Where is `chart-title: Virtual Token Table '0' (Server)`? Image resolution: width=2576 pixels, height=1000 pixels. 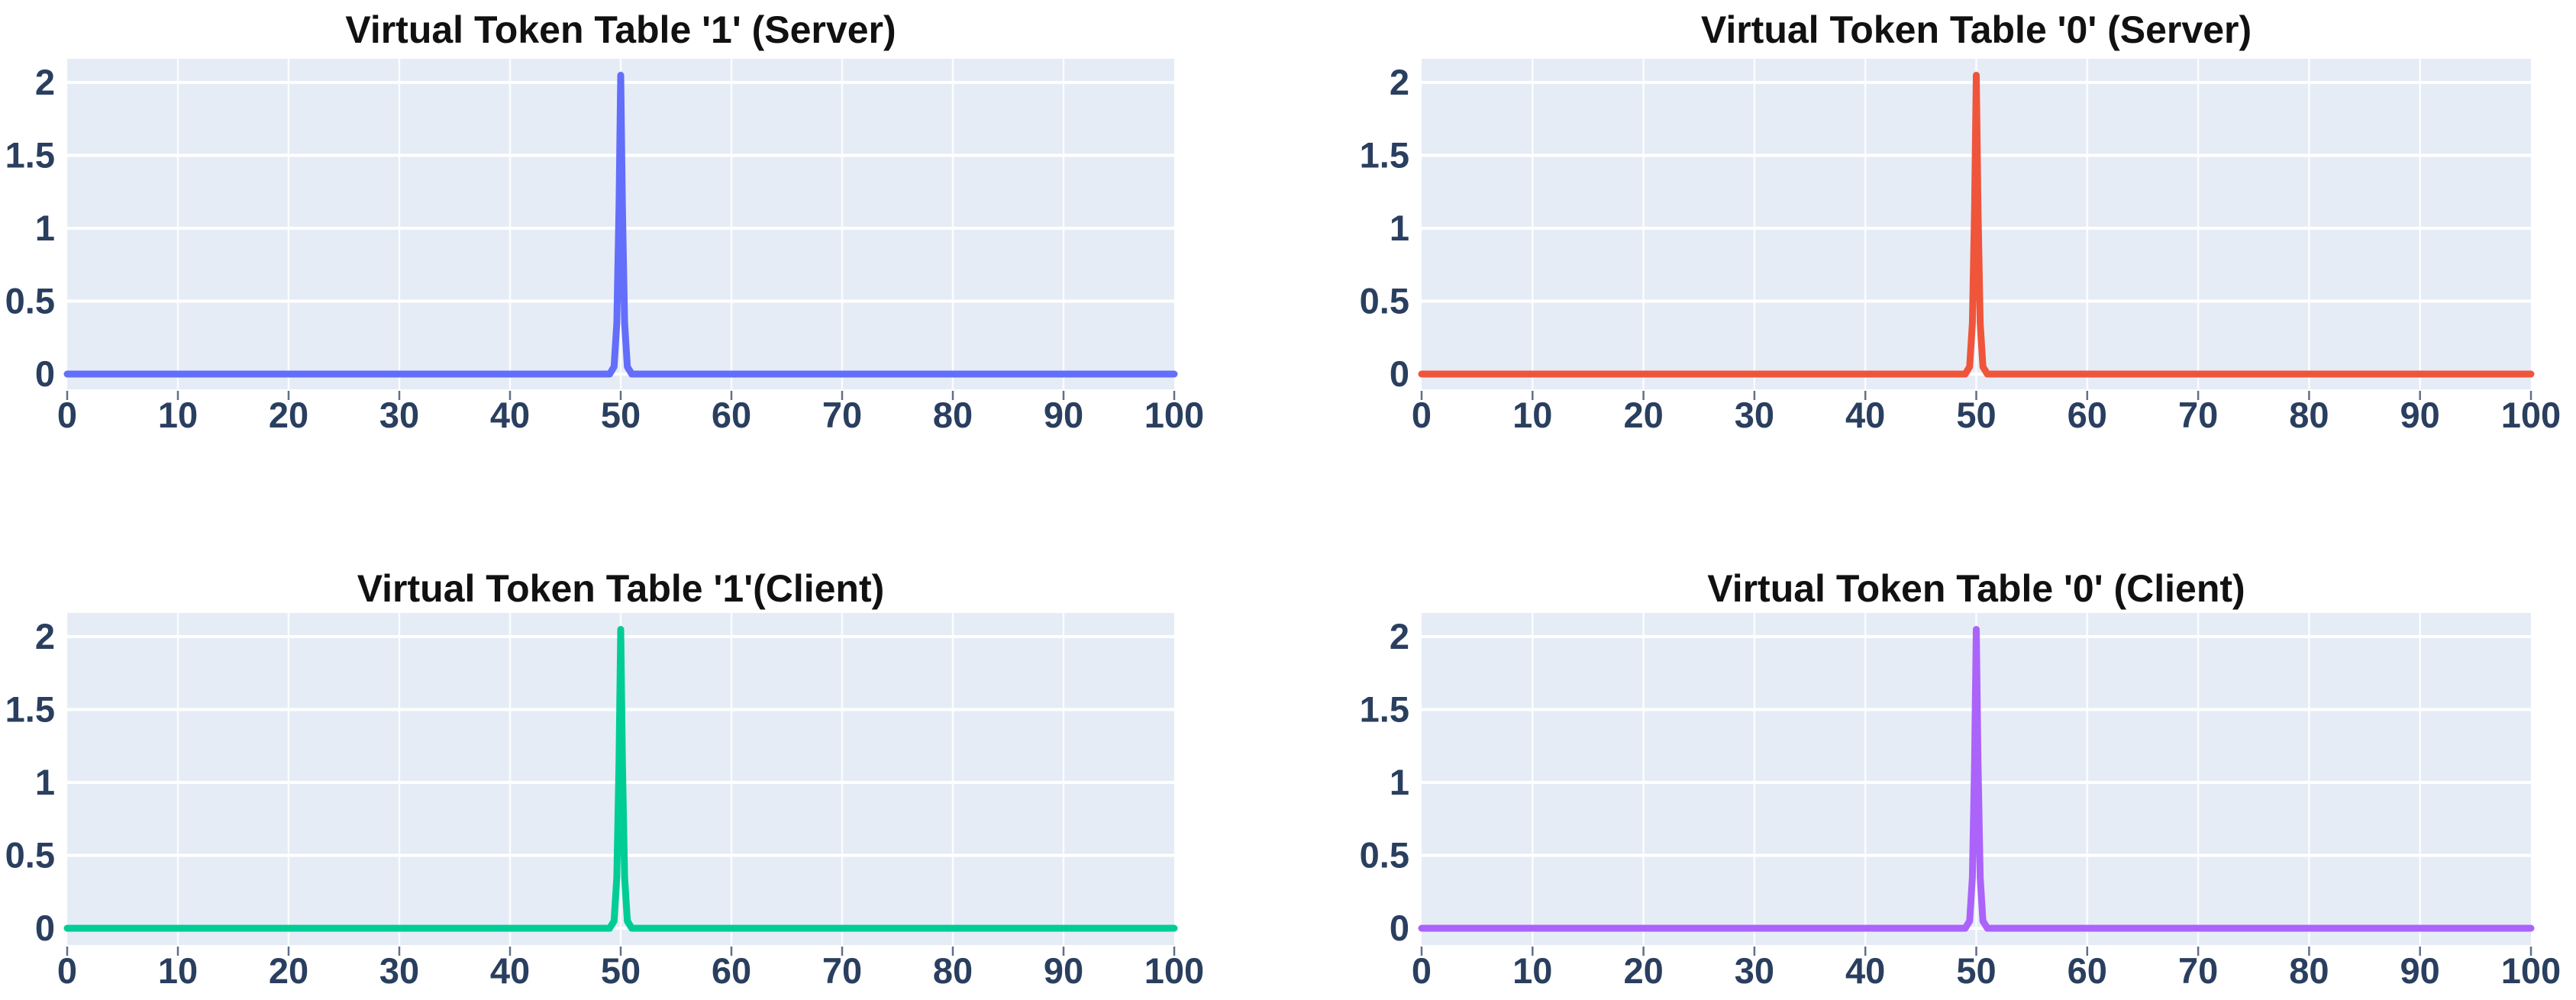
chart-title: Virtual Token Table '0' (Server) is located at coordinates (1976, 30).